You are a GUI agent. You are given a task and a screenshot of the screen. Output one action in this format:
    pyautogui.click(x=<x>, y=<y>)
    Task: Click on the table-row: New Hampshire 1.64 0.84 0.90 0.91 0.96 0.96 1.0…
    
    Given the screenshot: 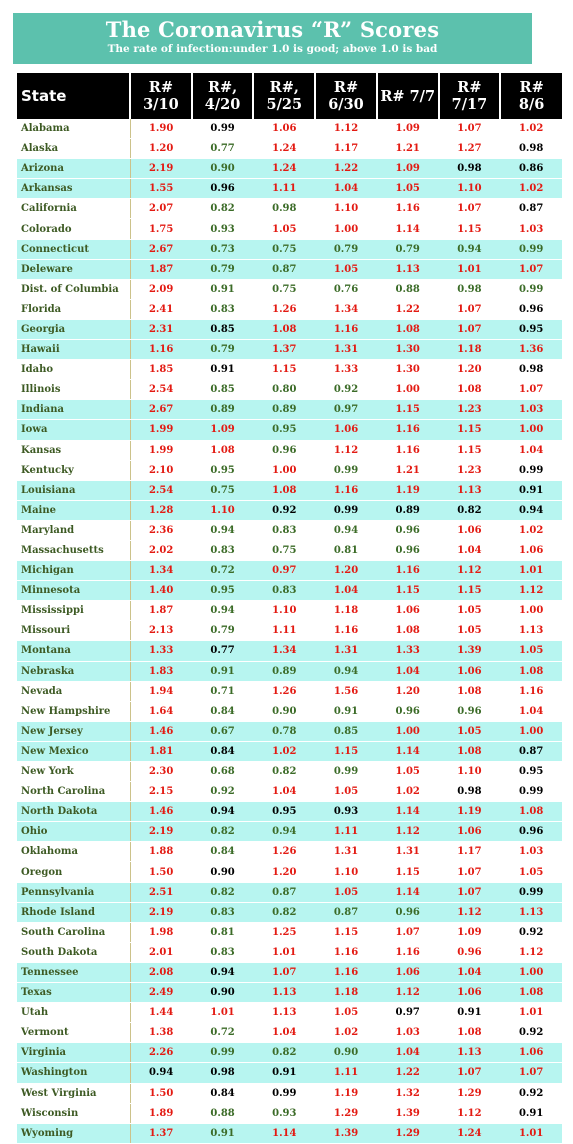 What is the action you would take?
    pyautogui.click(x=289, y=711)
    